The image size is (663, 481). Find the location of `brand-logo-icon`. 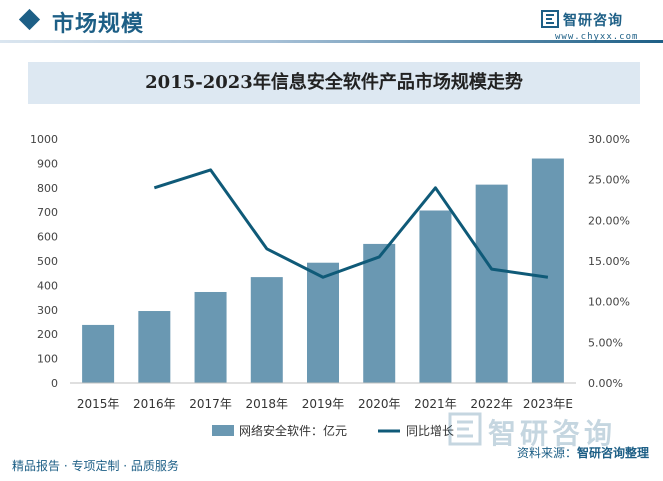

brand-logo-icon is located at coordinates (550, 19).